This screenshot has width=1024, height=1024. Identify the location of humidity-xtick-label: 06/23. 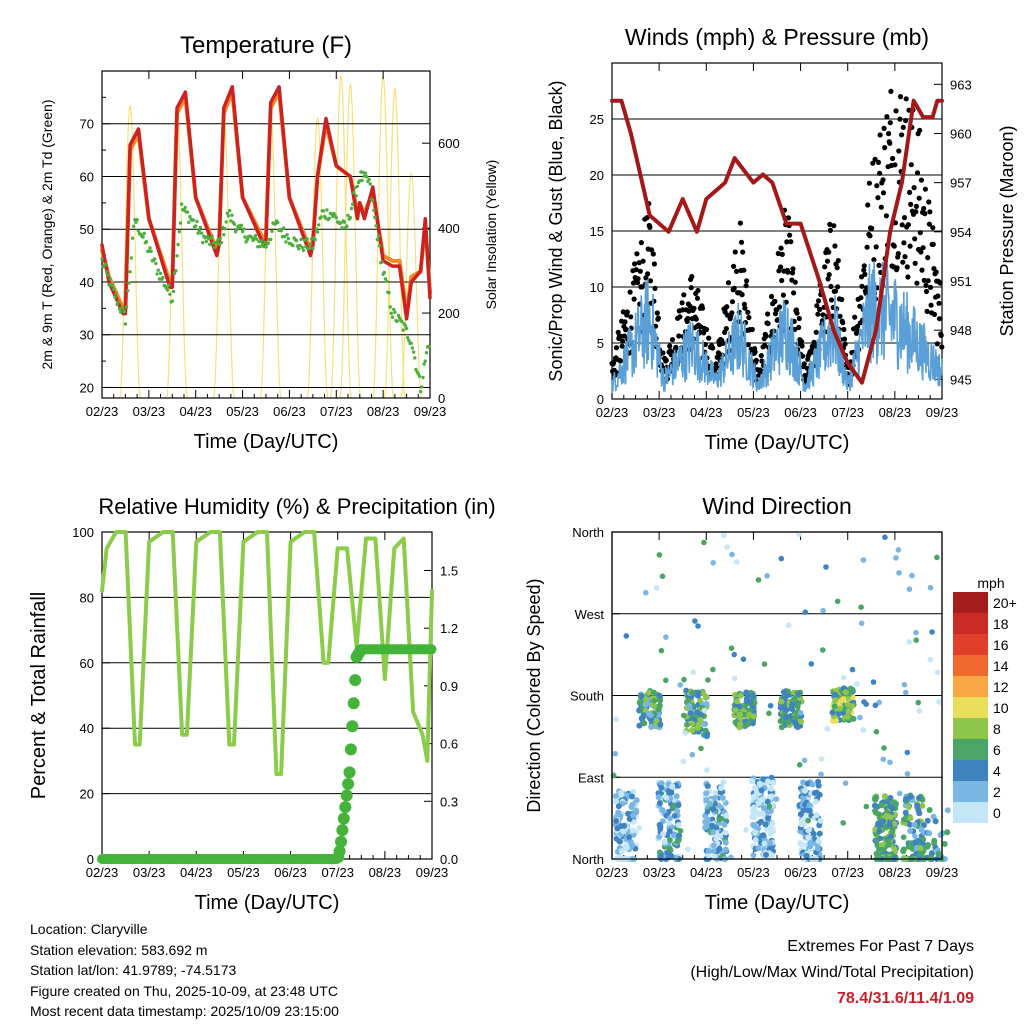
(290, 872).